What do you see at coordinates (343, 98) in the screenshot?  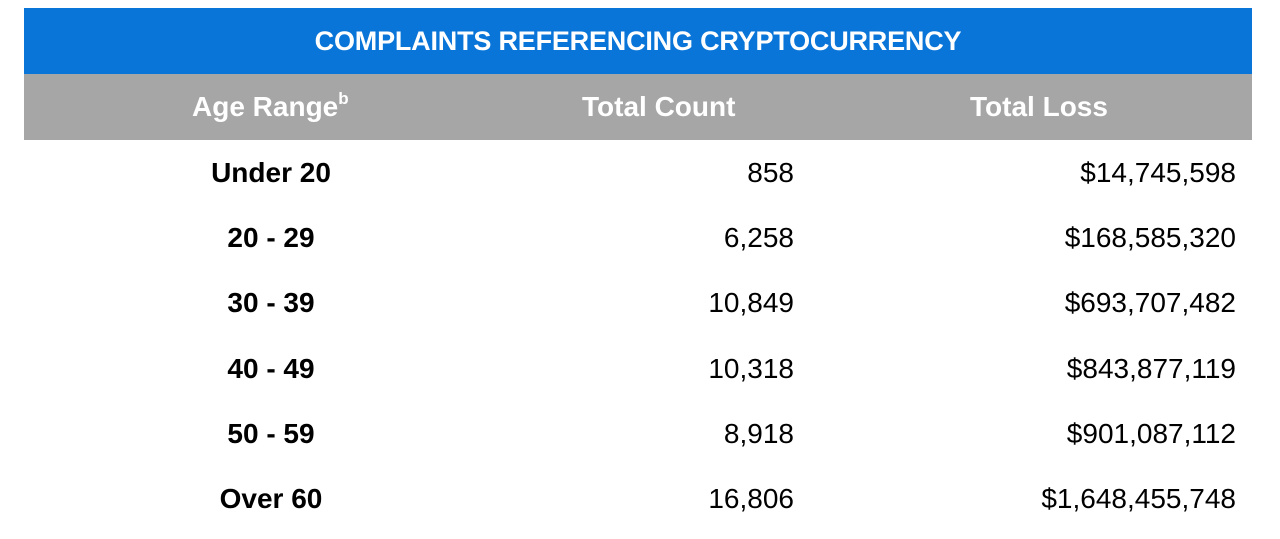 I see `footnote-marker: b` at bounding box center [343, 98].